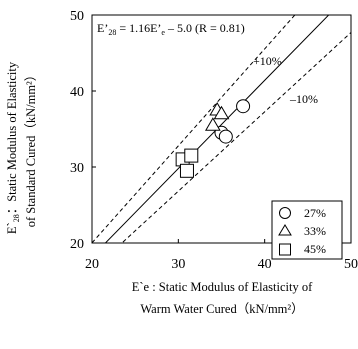 Image resolution: width=358 pixels, height=349 pixels. I want to click on y-axis-label-line2: of Standard Cured（kN/mm²）, so click(31, 148).